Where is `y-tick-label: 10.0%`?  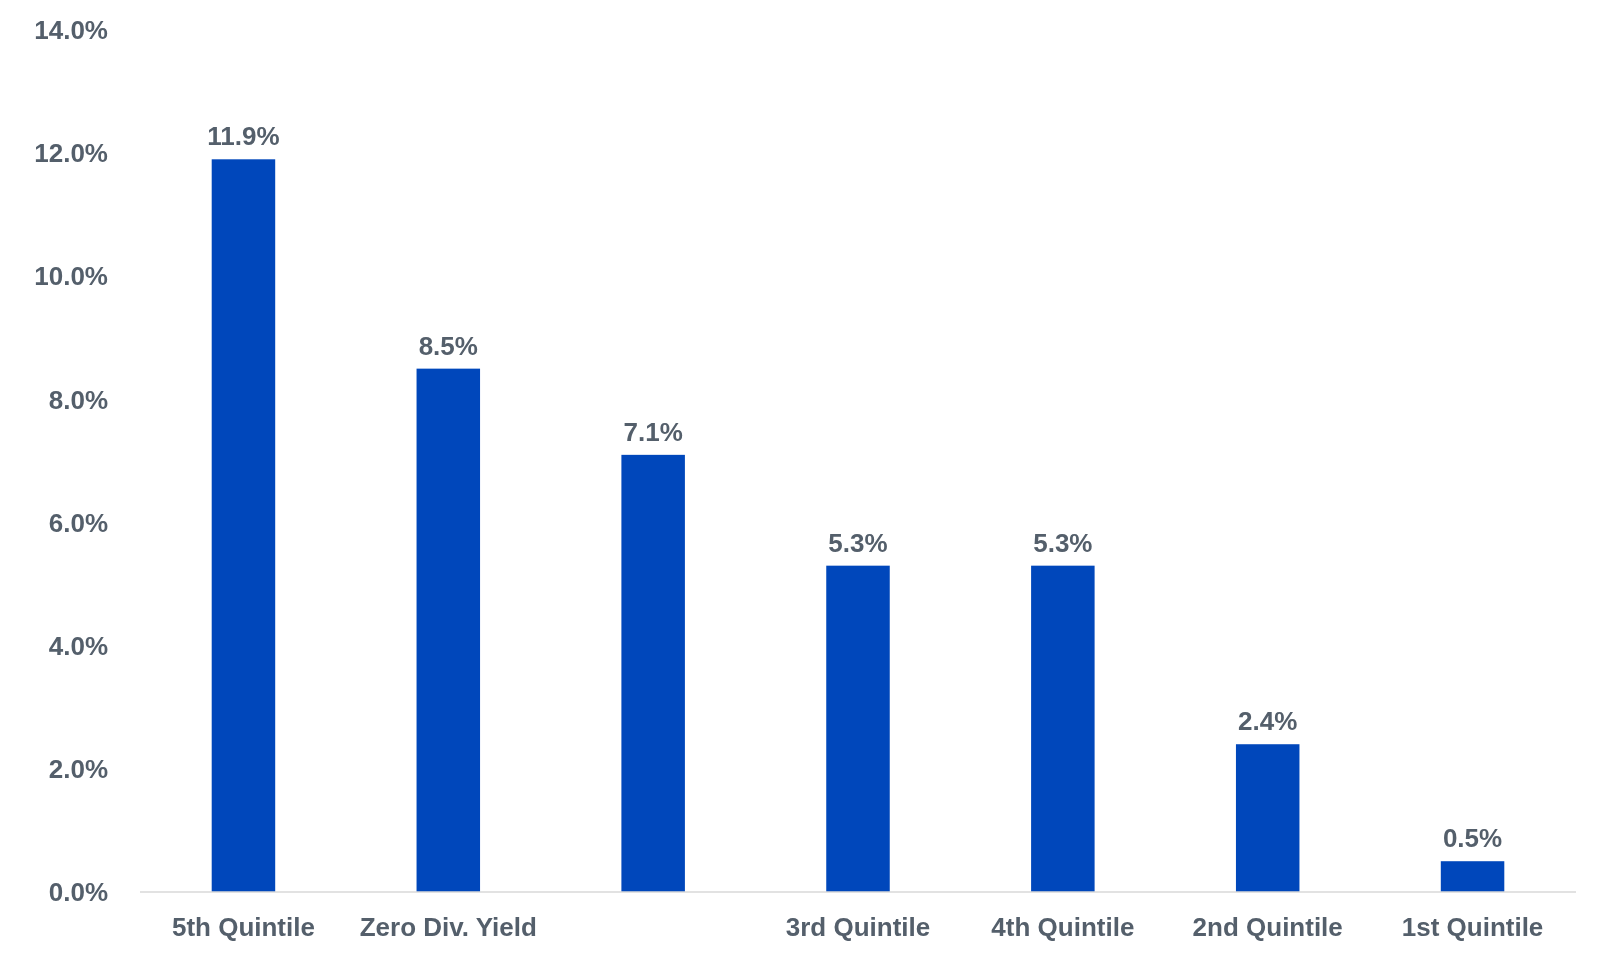
y-tick-label: 10.0% is located at coordinates (71, 276).